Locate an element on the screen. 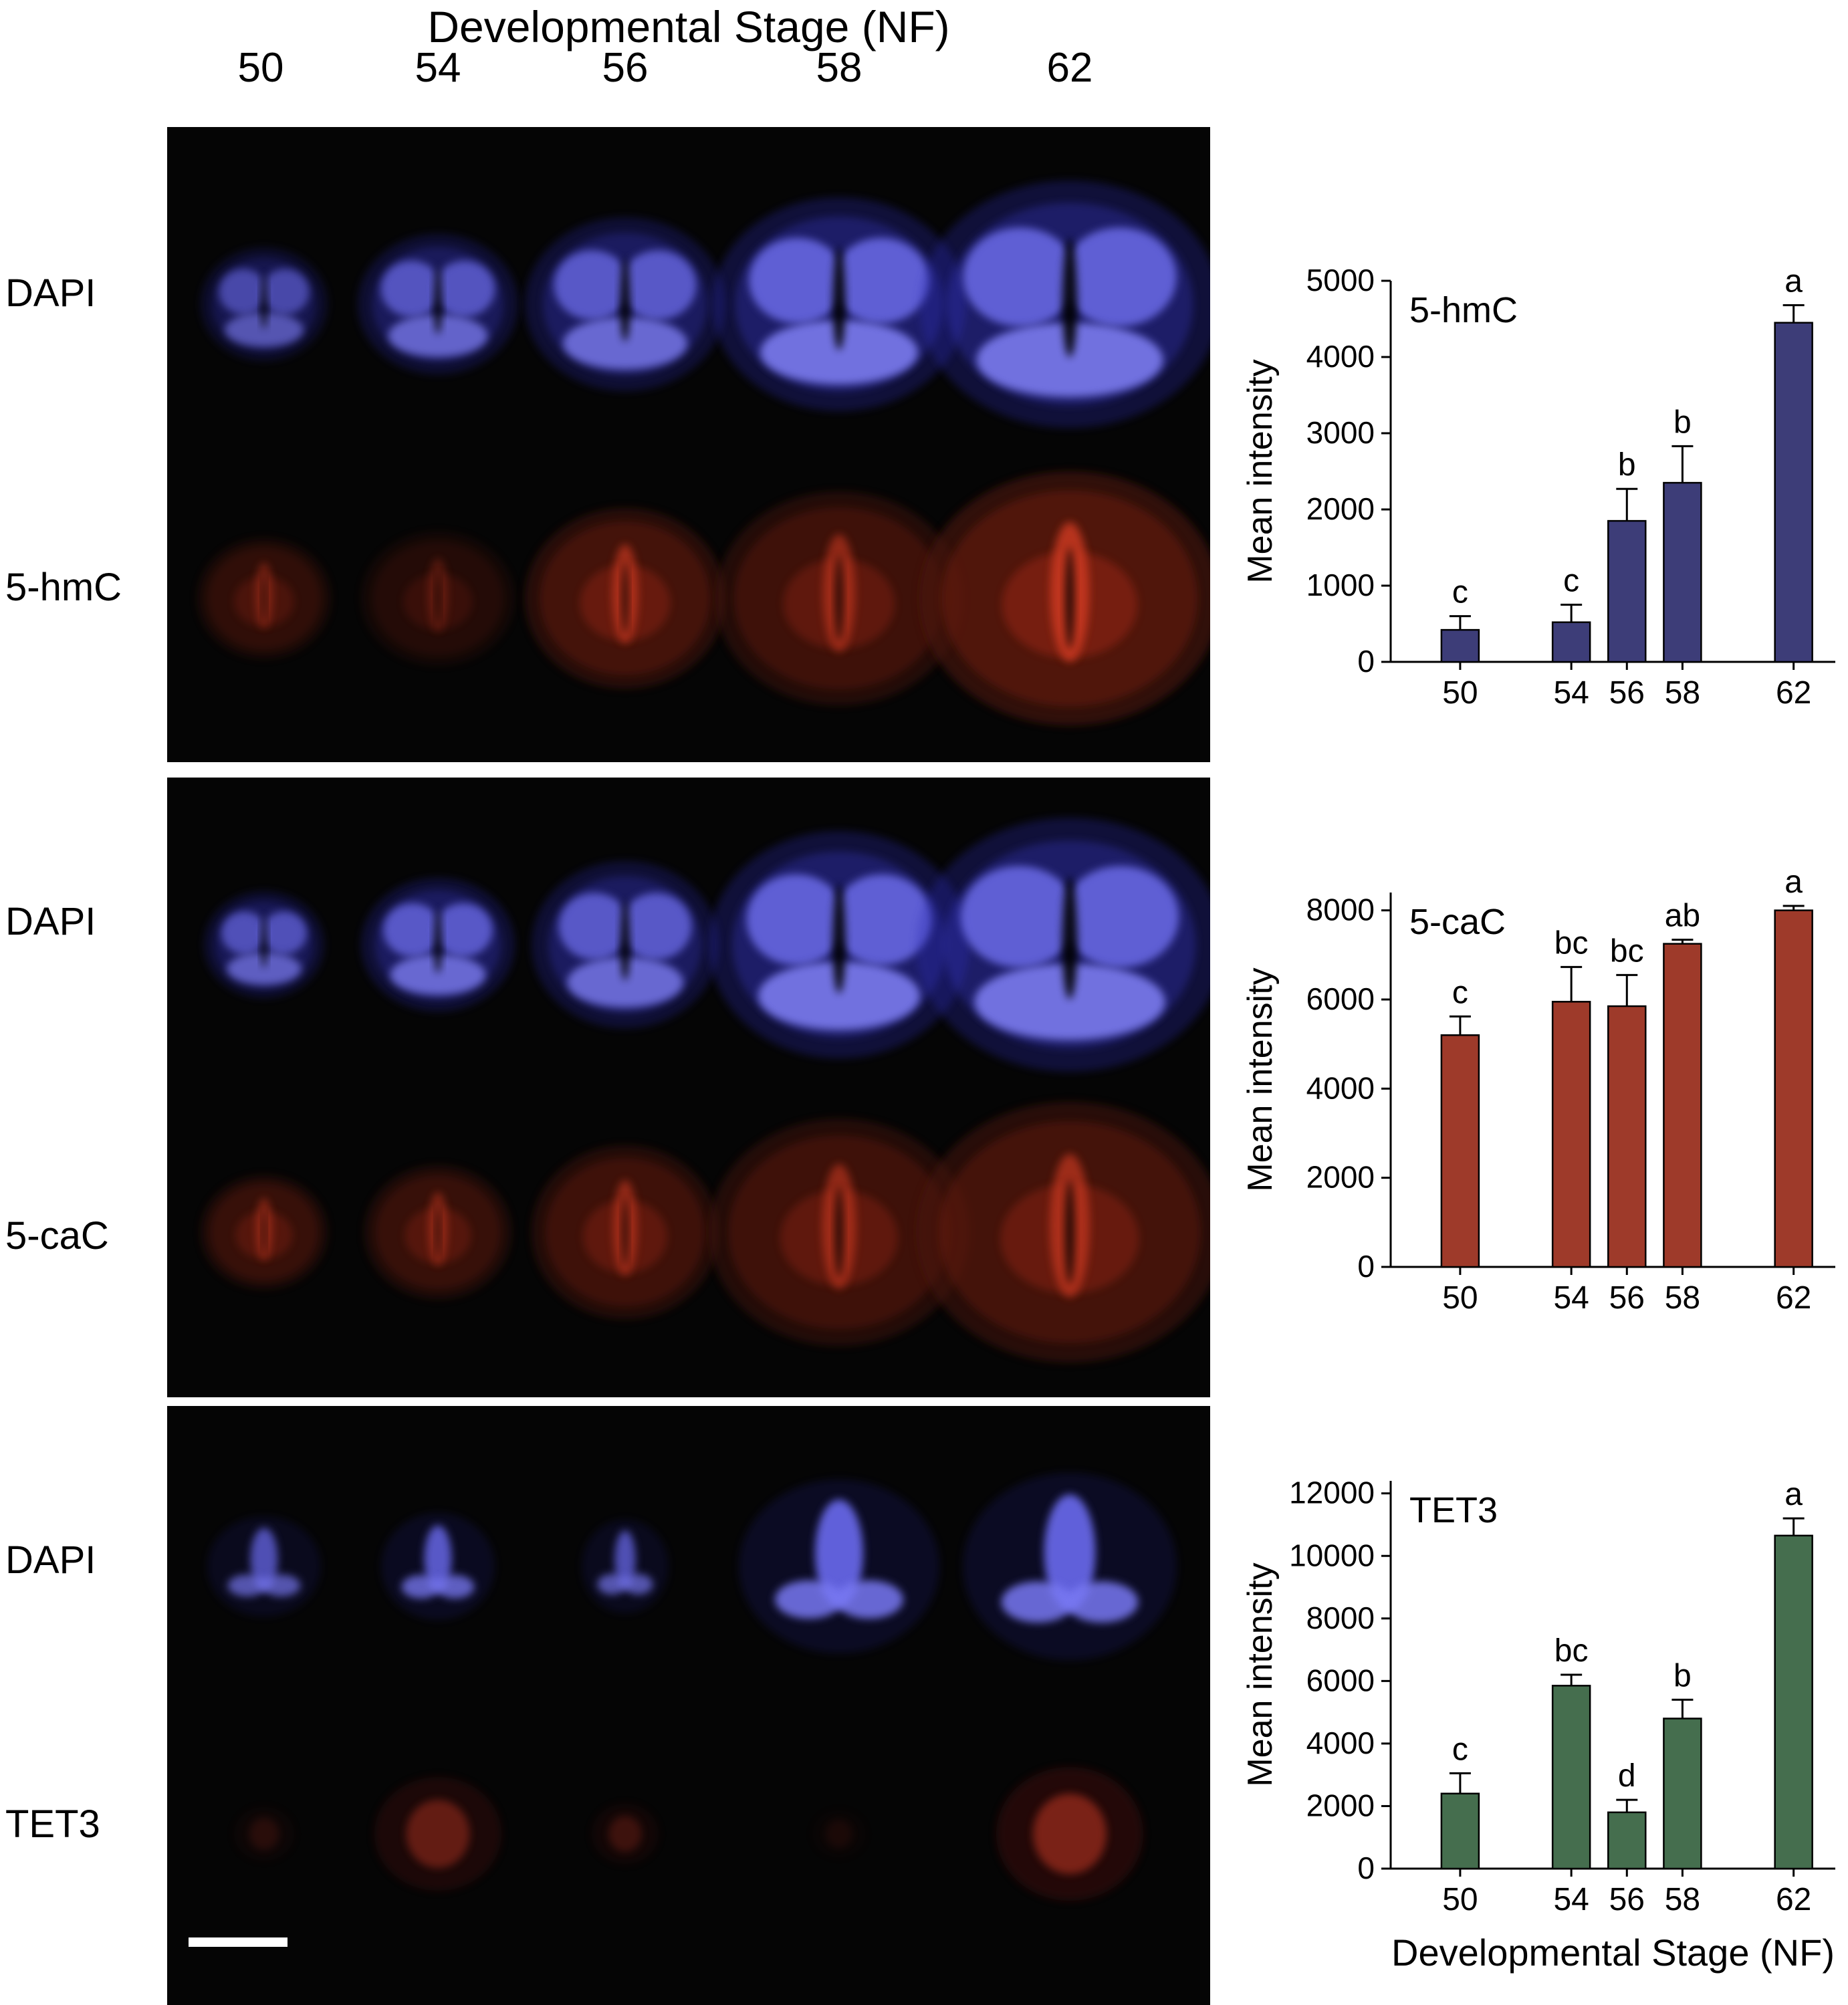 Image resolution: width=1848 pixels, height=2005 pixels. row-label-dapi-2: DAPI is located at coordinates (50, 921).